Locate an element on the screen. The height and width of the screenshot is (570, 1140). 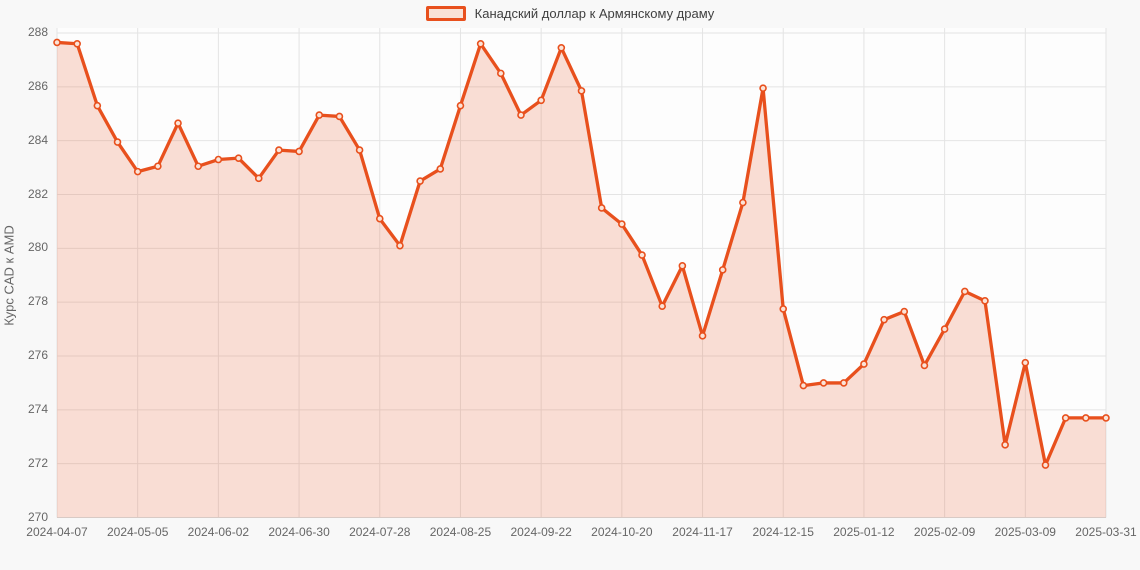
x-tick-label: 2024-06-02 is located at coordinates (218, 532).